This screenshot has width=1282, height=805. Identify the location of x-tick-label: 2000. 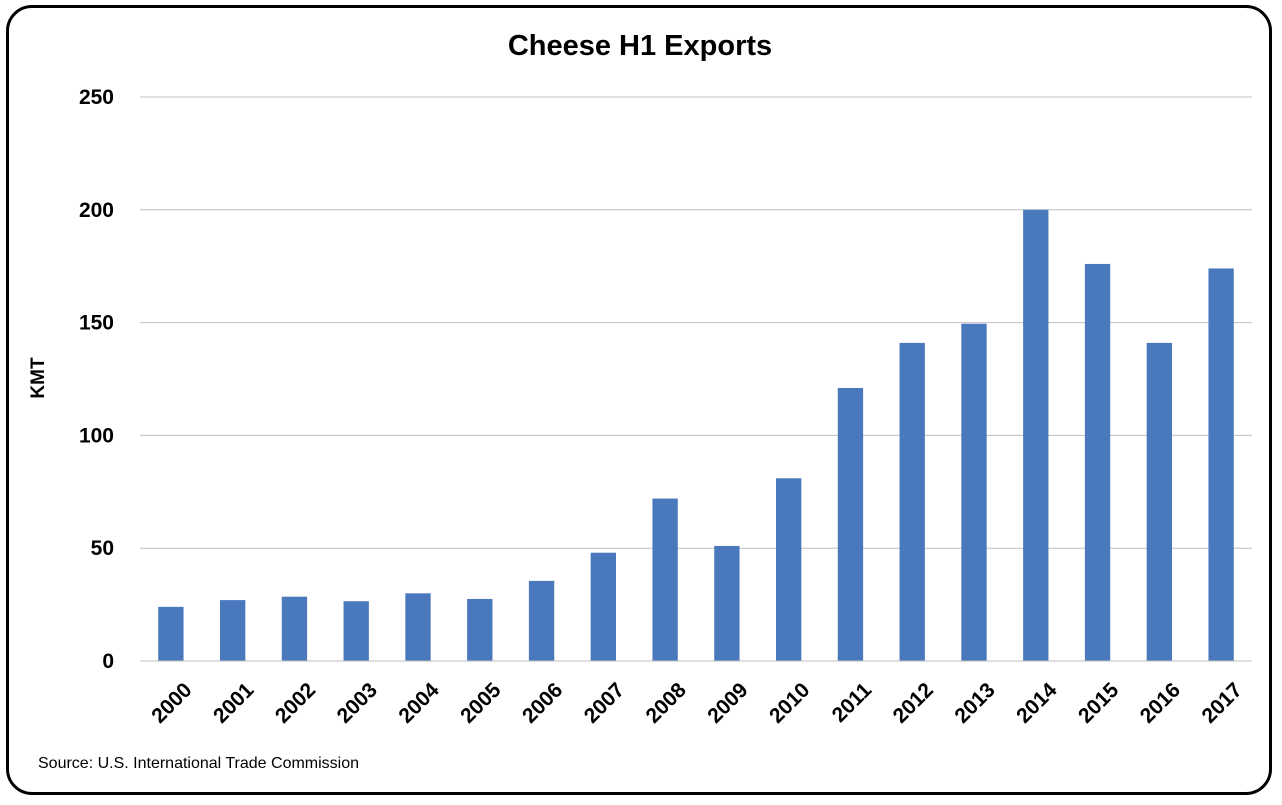
(171, 702).